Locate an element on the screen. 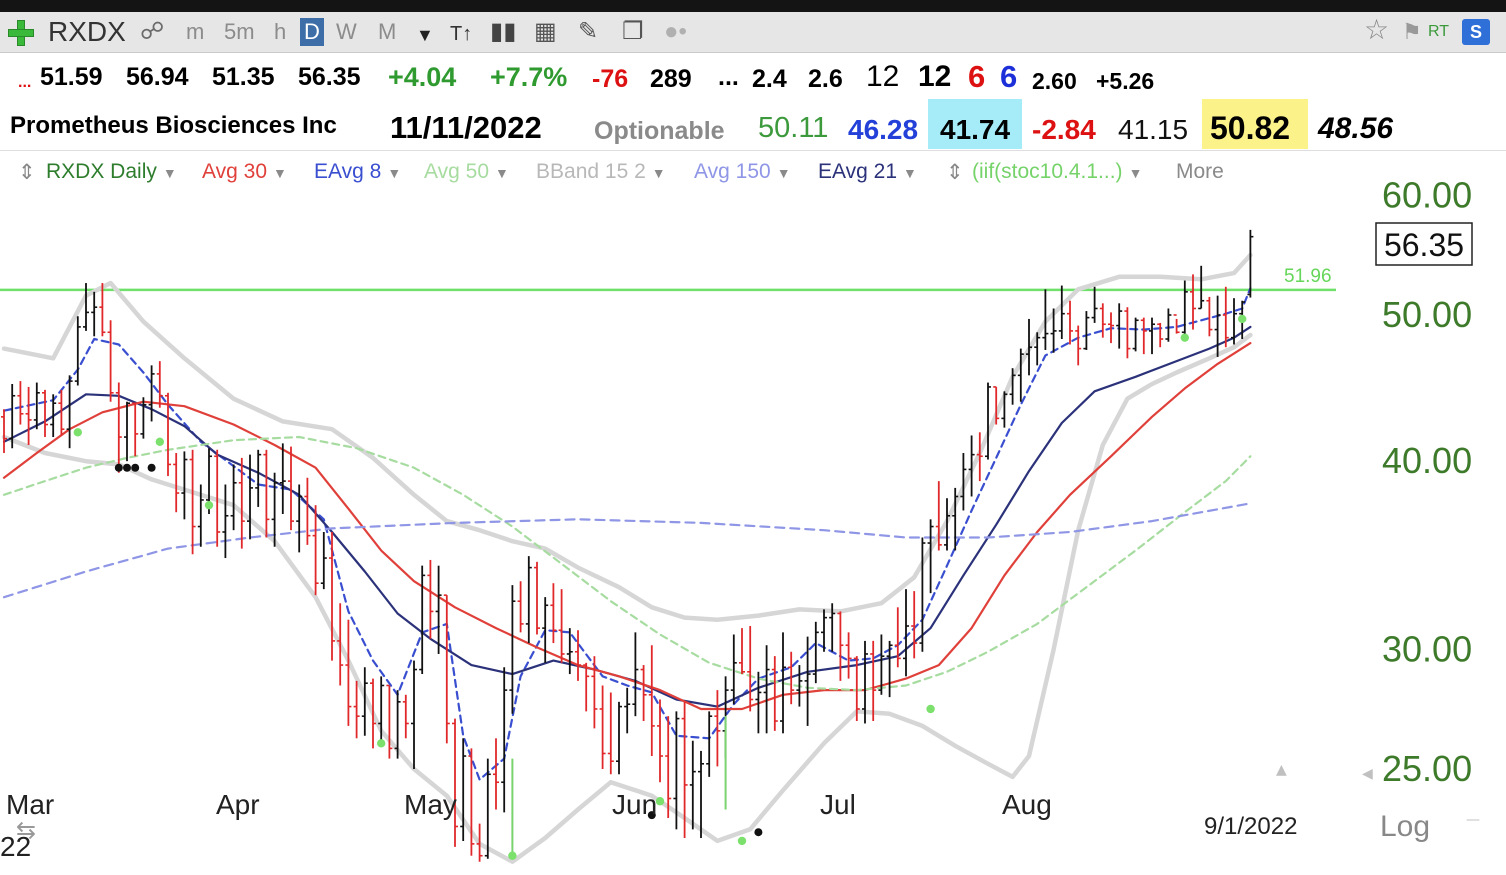  scroll-up-icon: ▲ is located at coordinates (1281, 770).